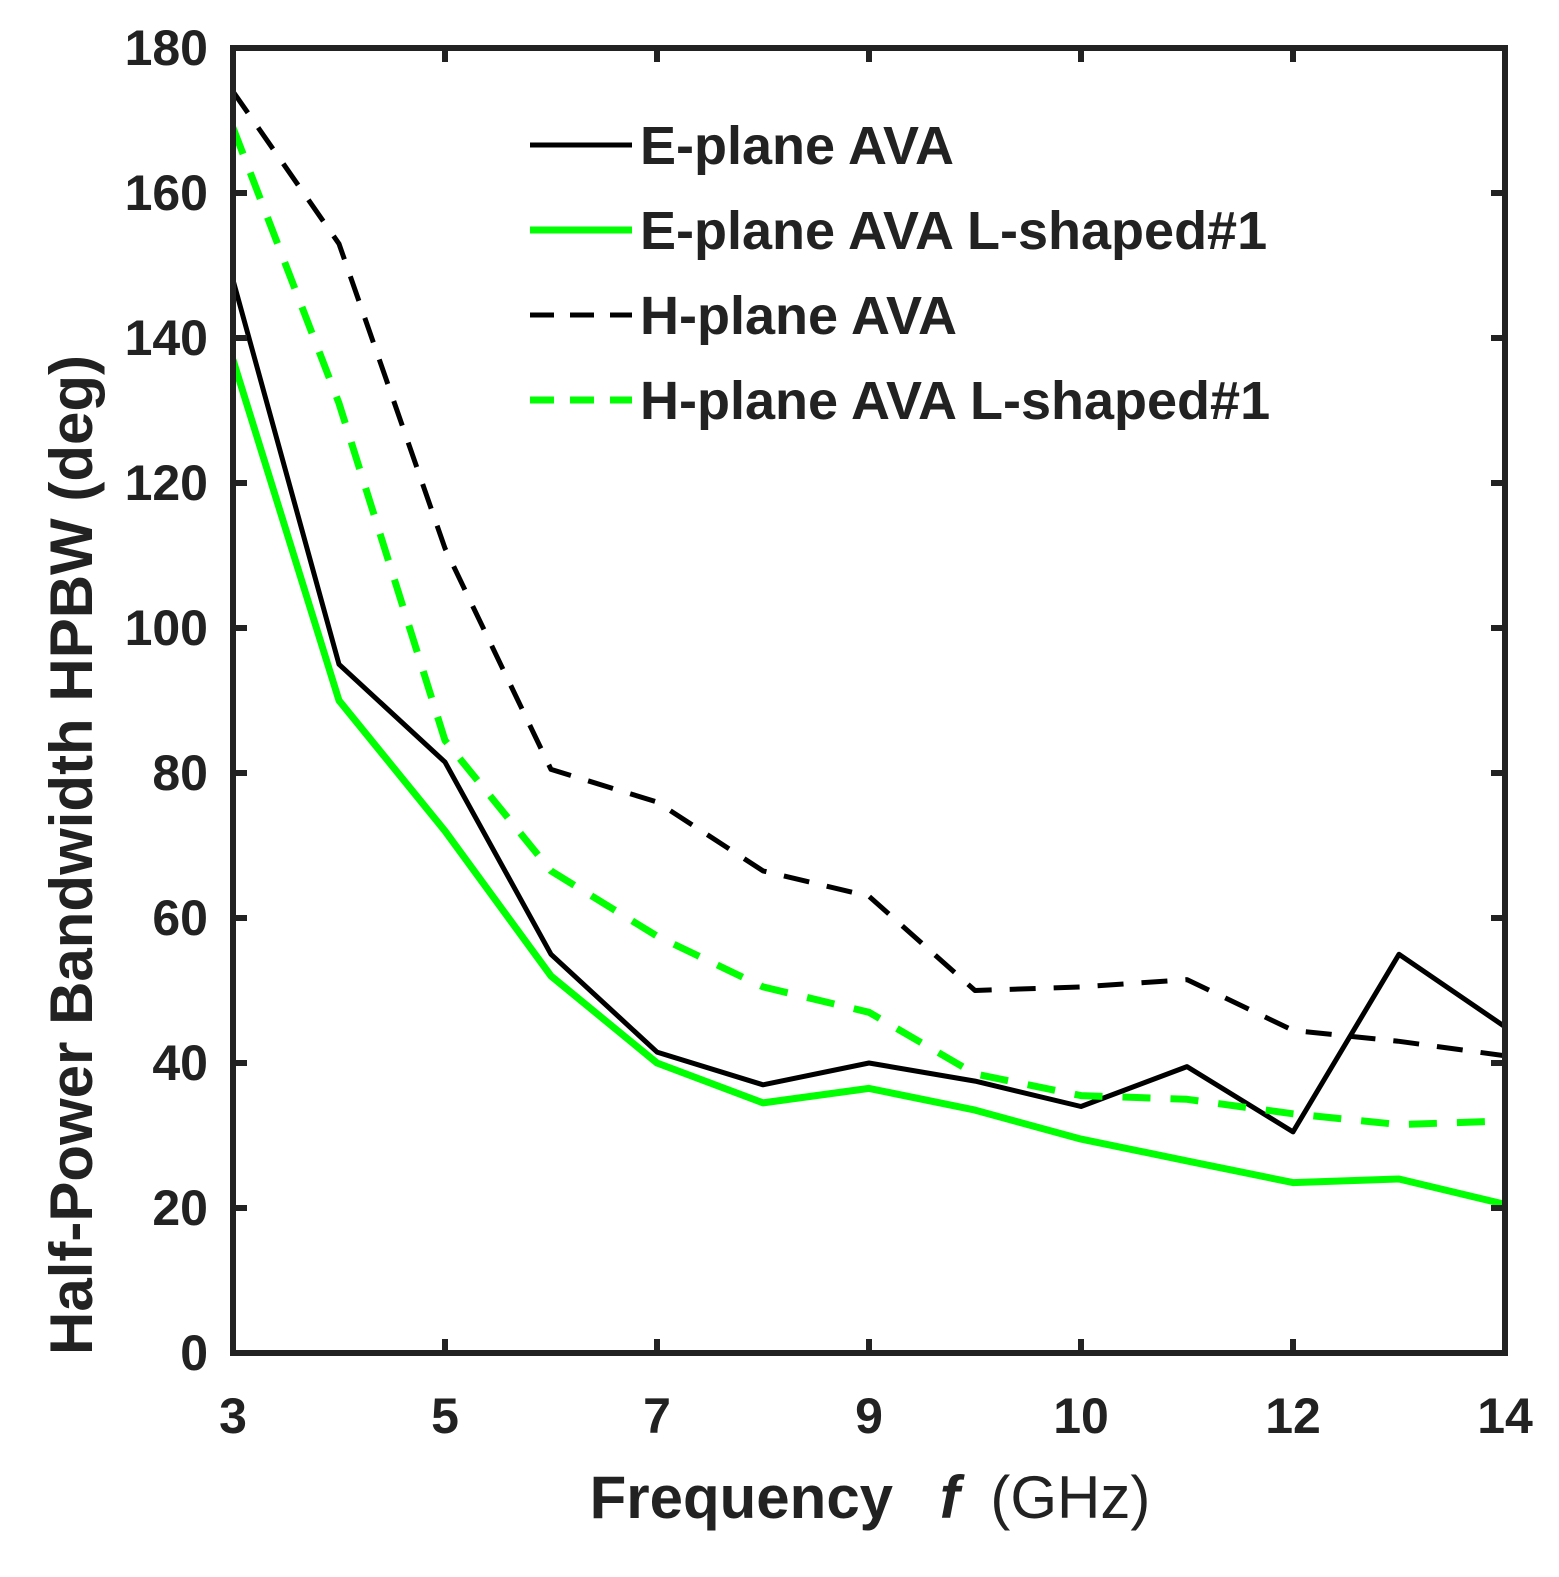 This screenshot has height=1577, width=1559. I want to click on legend-label-3: H-plane AVA, so click(798, 316).